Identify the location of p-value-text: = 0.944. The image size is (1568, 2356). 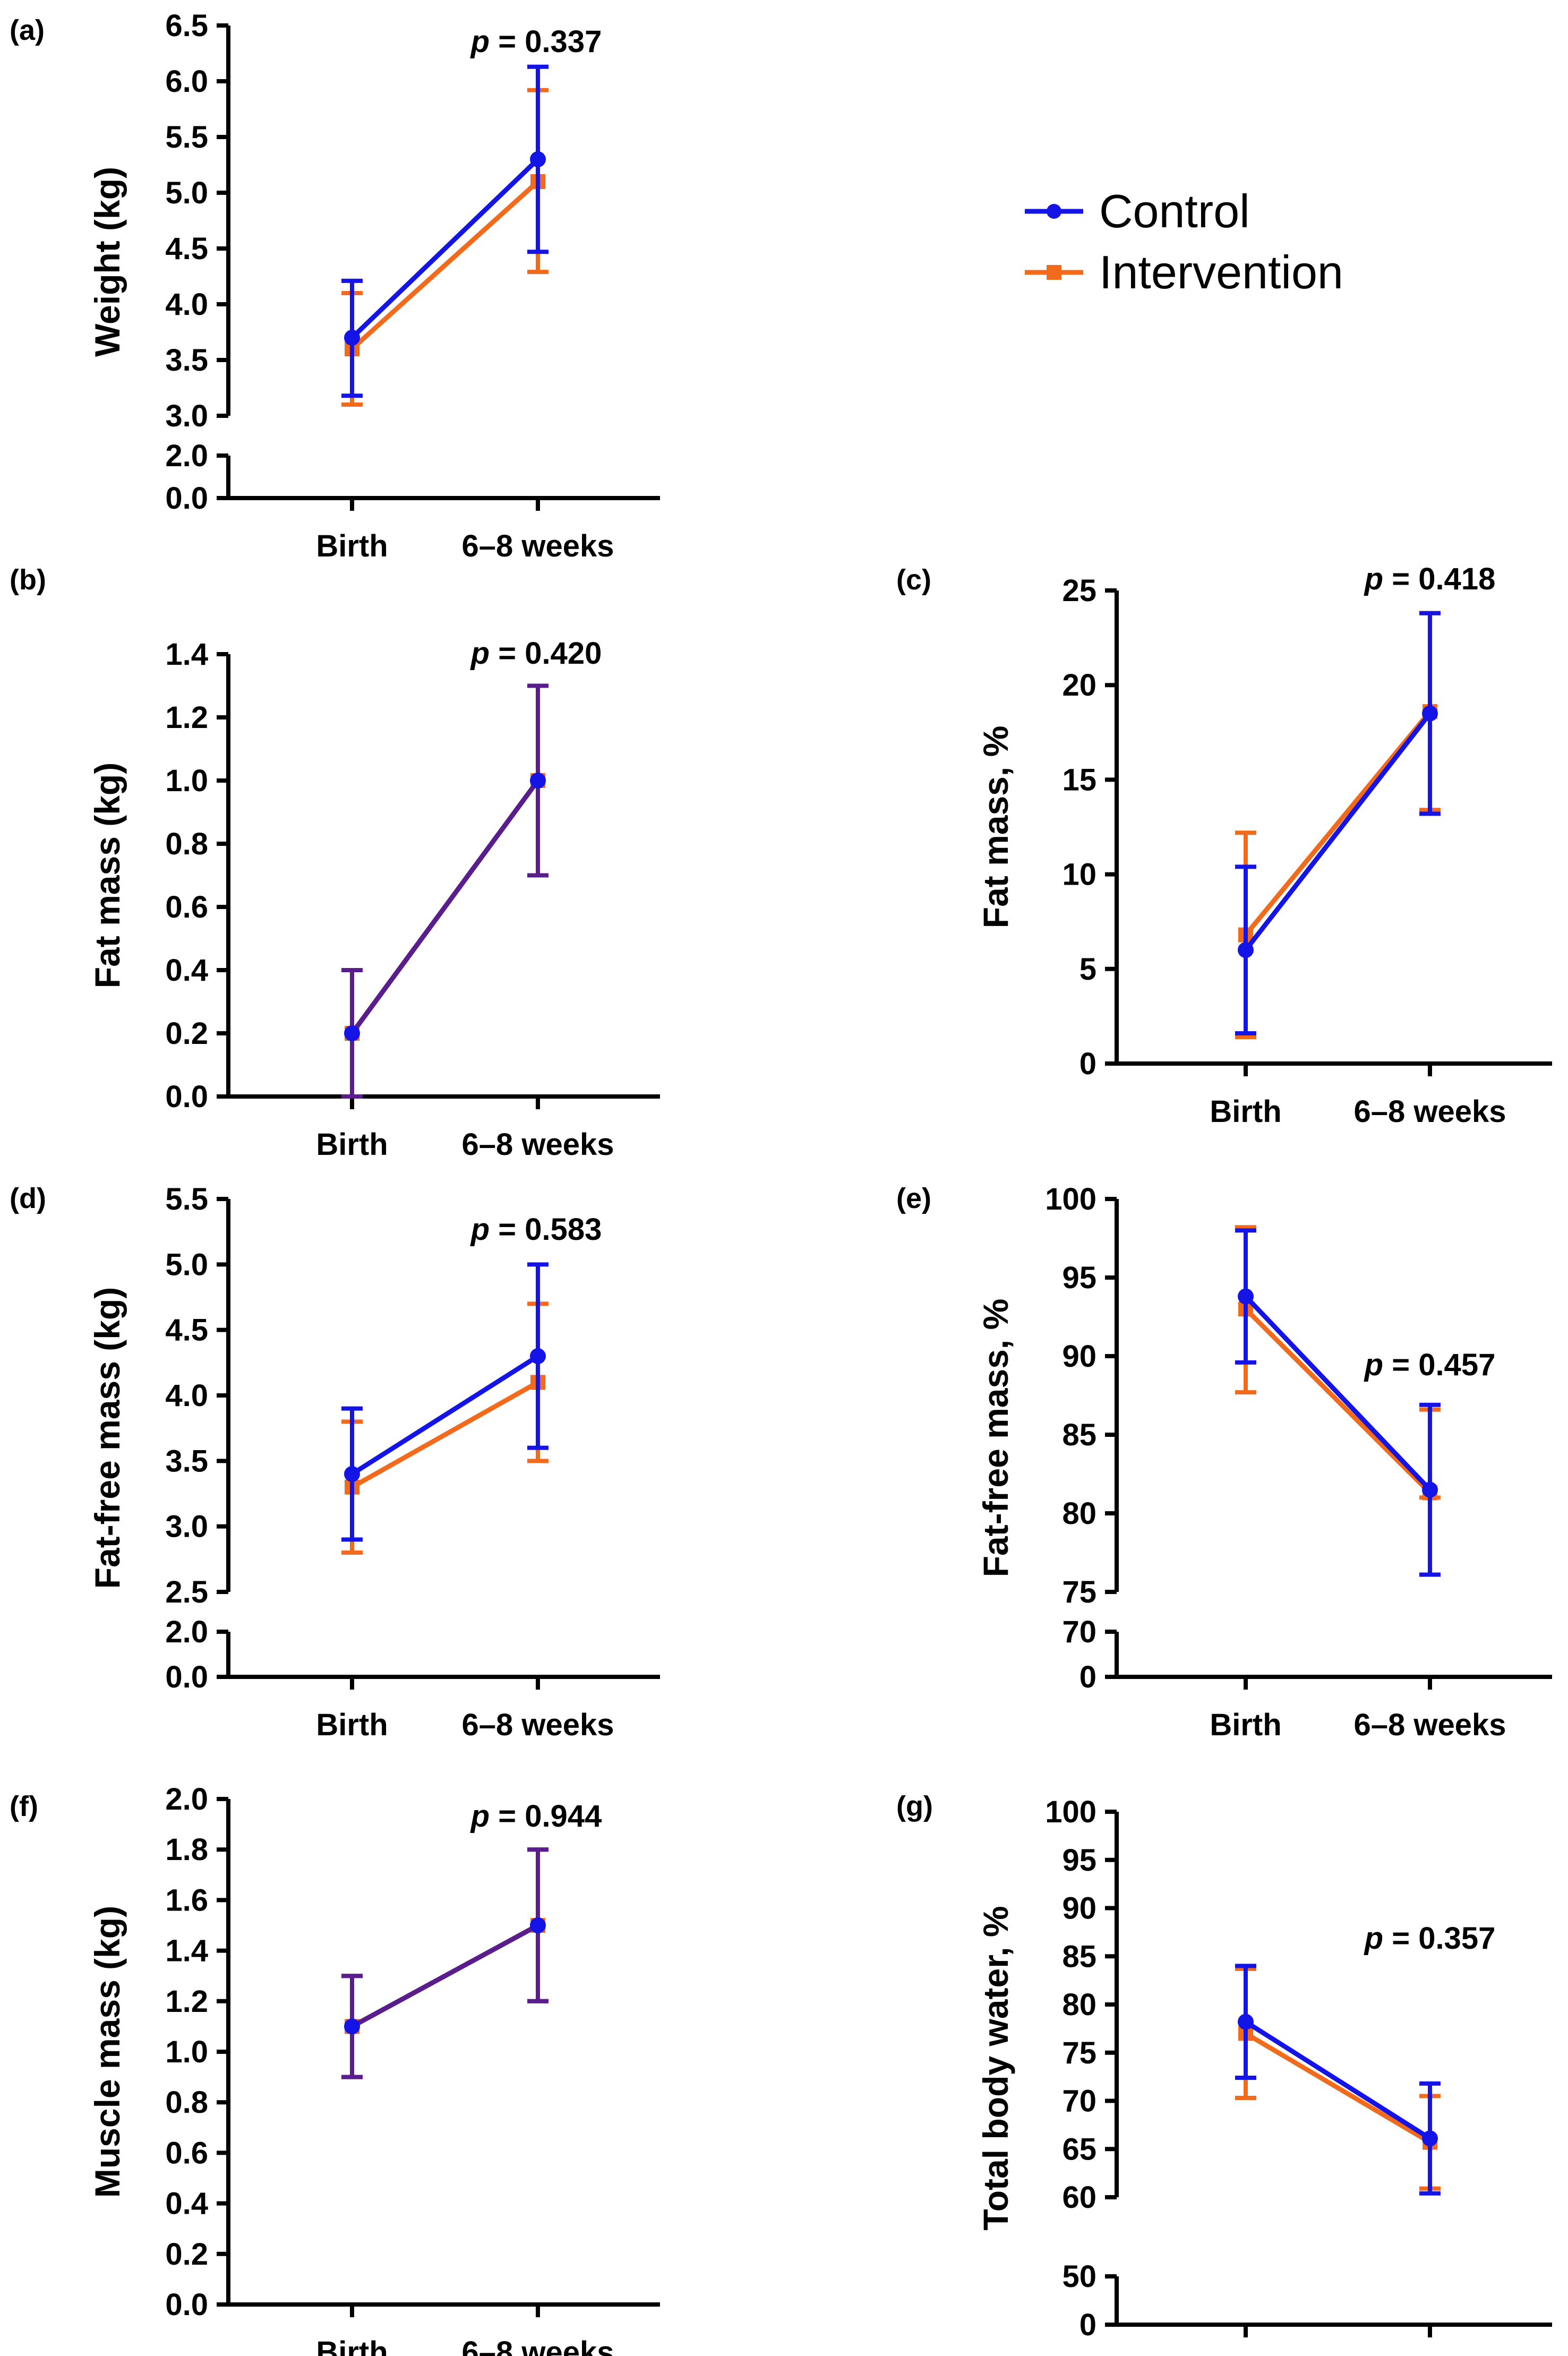
(550, 1816).